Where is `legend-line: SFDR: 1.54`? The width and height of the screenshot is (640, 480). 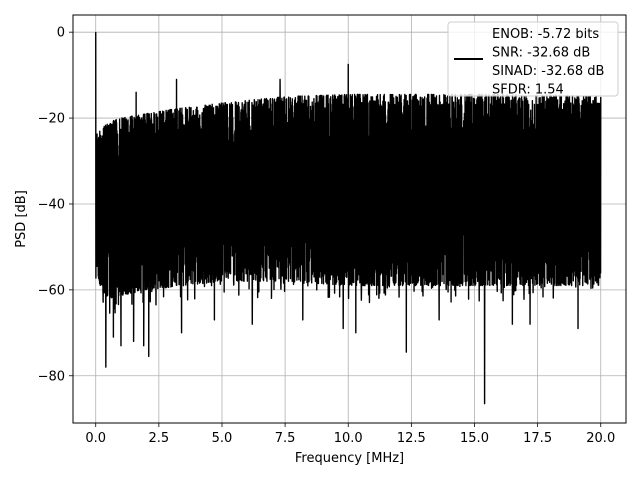
legend-line: SFDR: 1.54 is located at coordinates (528, 90).